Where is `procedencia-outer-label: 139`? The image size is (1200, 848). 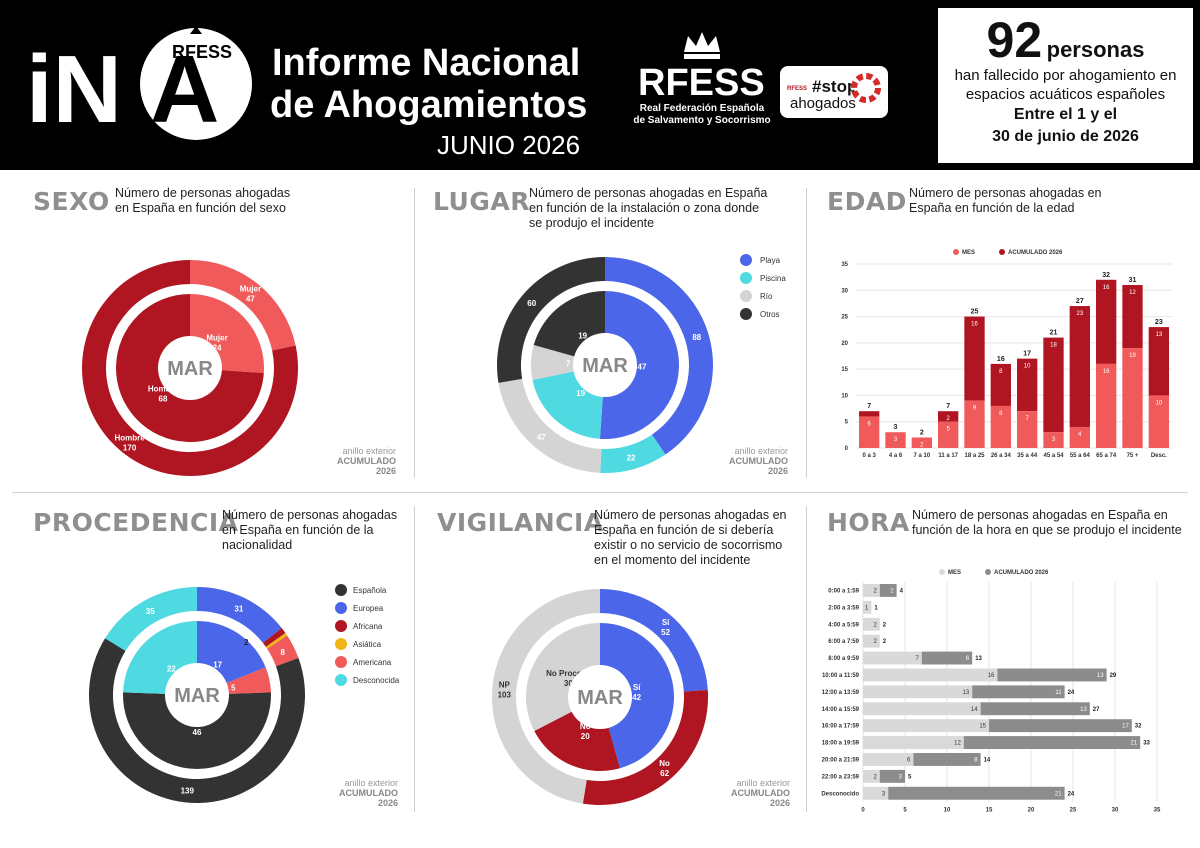 procedencia-outer-label: 139 is located at coordinates (188, 791).